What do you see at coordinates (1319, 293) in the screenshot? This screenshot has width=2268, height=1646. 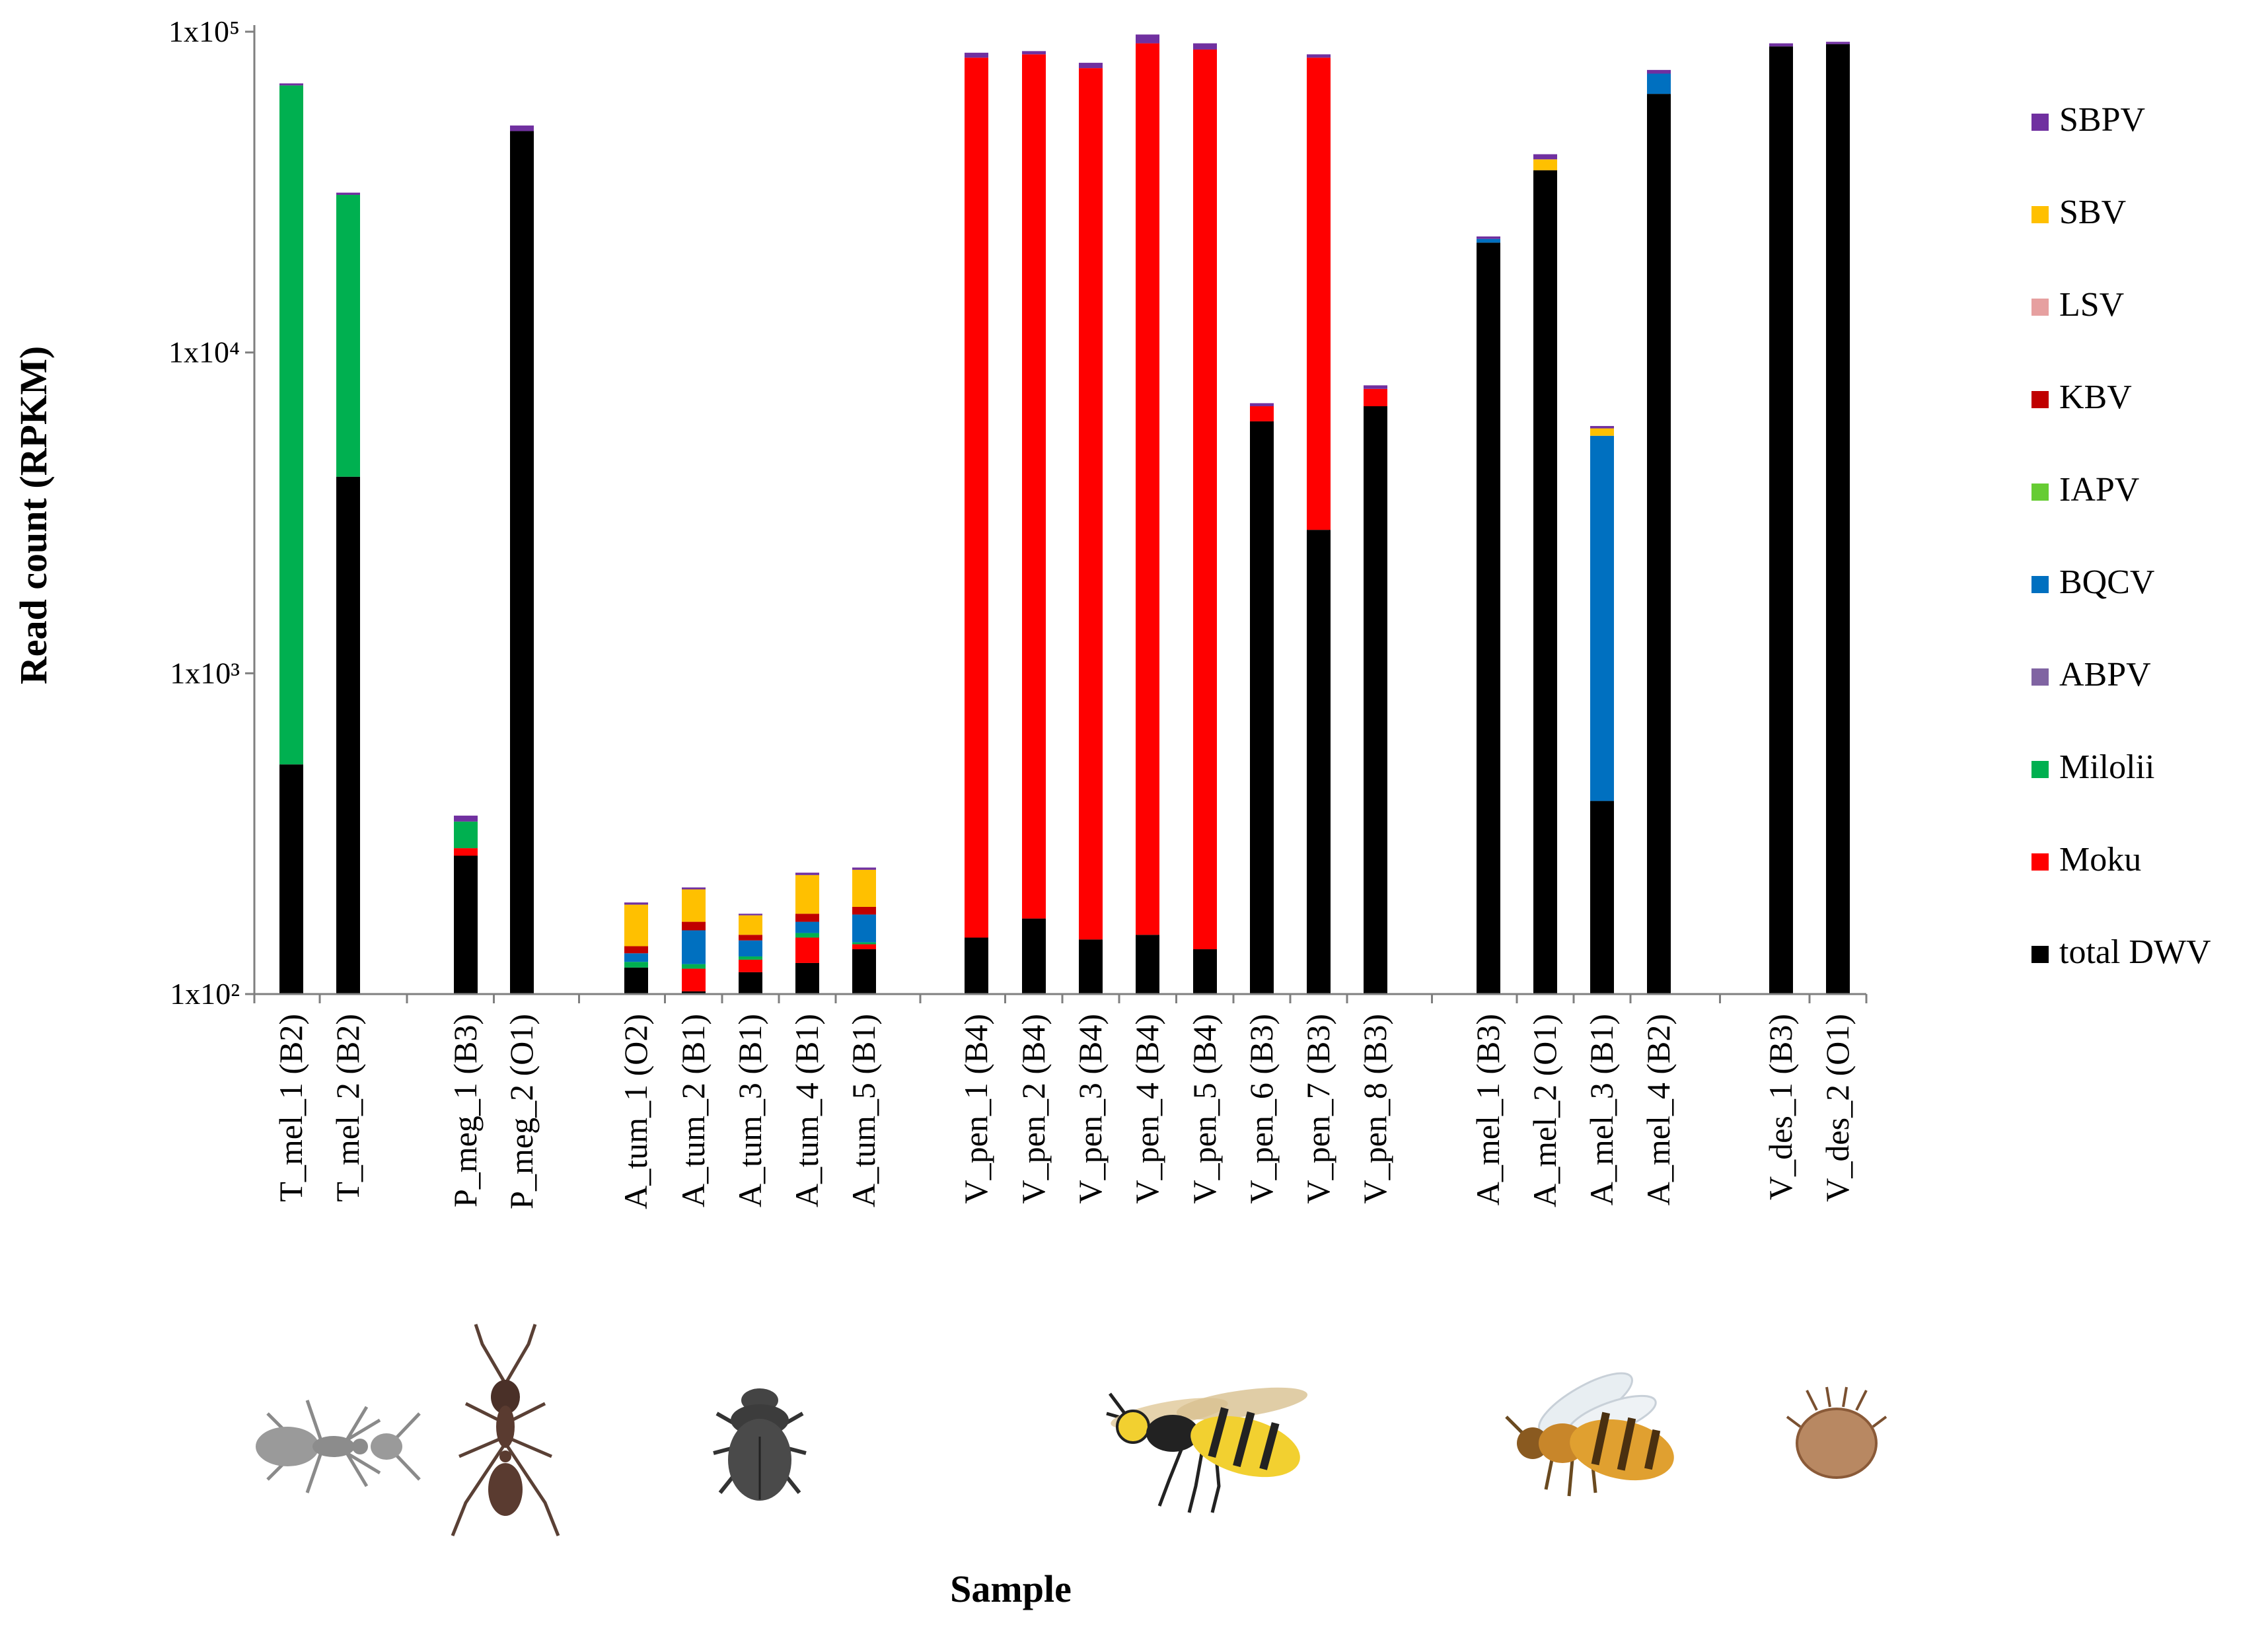 I see `bar-v-pen-7-b3-moku` at bounding box center [1319, 293].